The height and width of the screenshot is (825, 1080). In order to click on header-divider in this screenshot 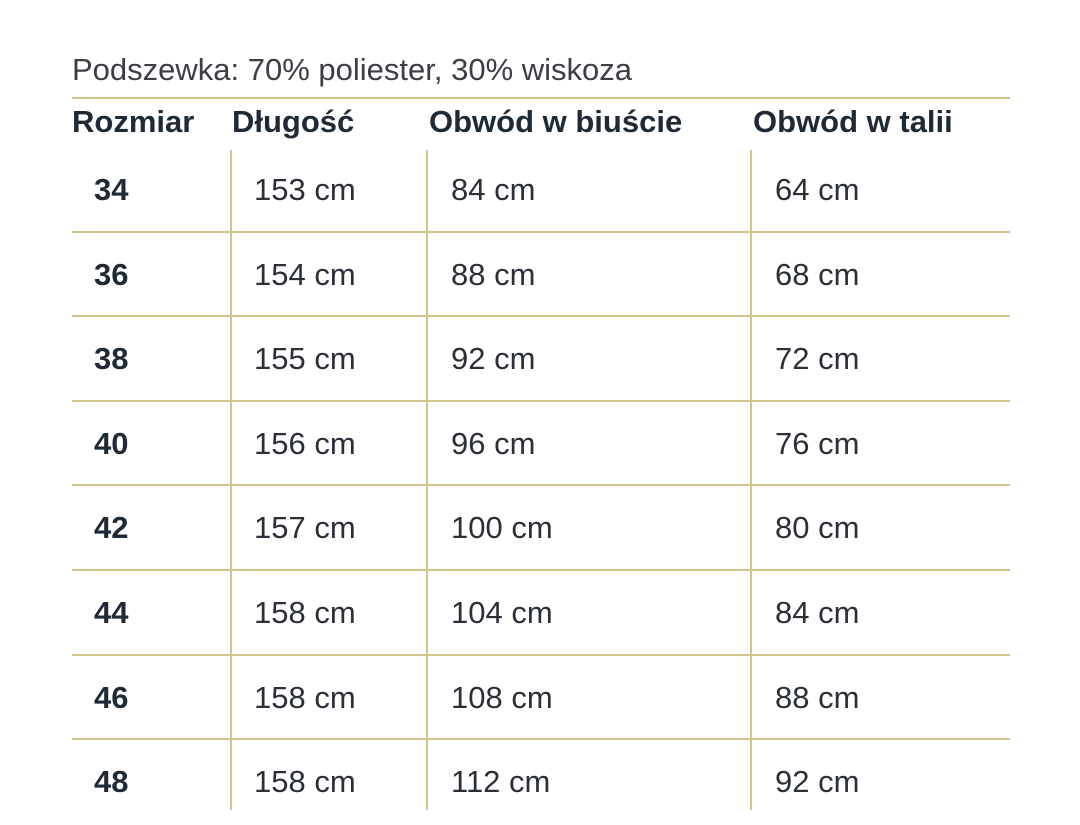, I will do `click(541, 98)`.